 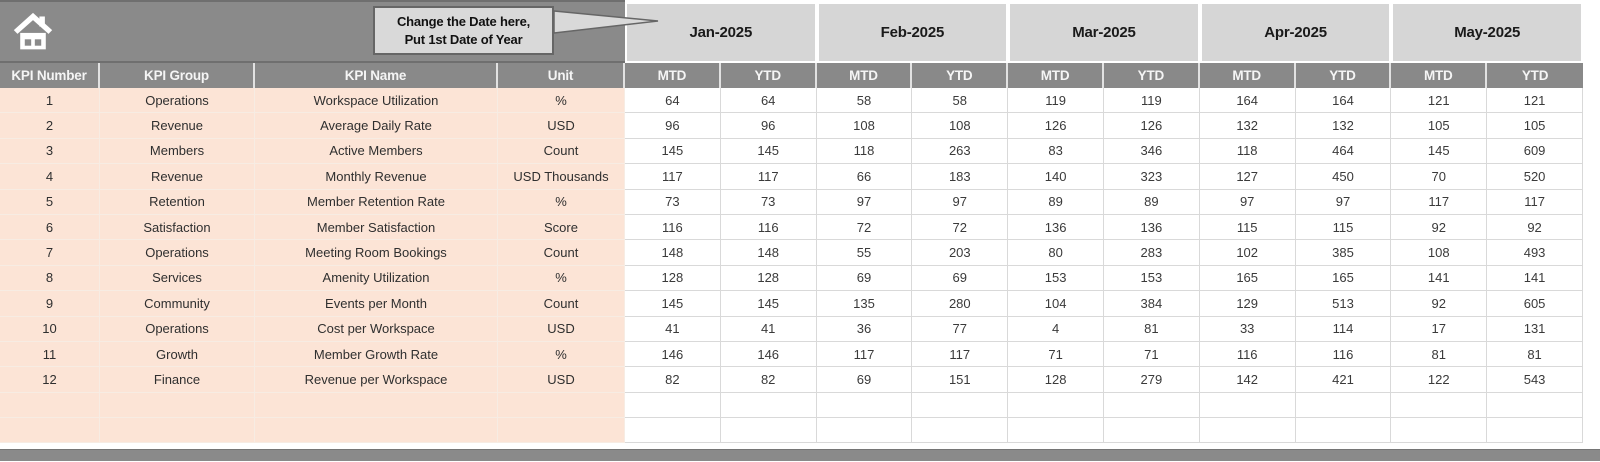 I want to click on value-cell: 136, so click(x=1056, y=227).